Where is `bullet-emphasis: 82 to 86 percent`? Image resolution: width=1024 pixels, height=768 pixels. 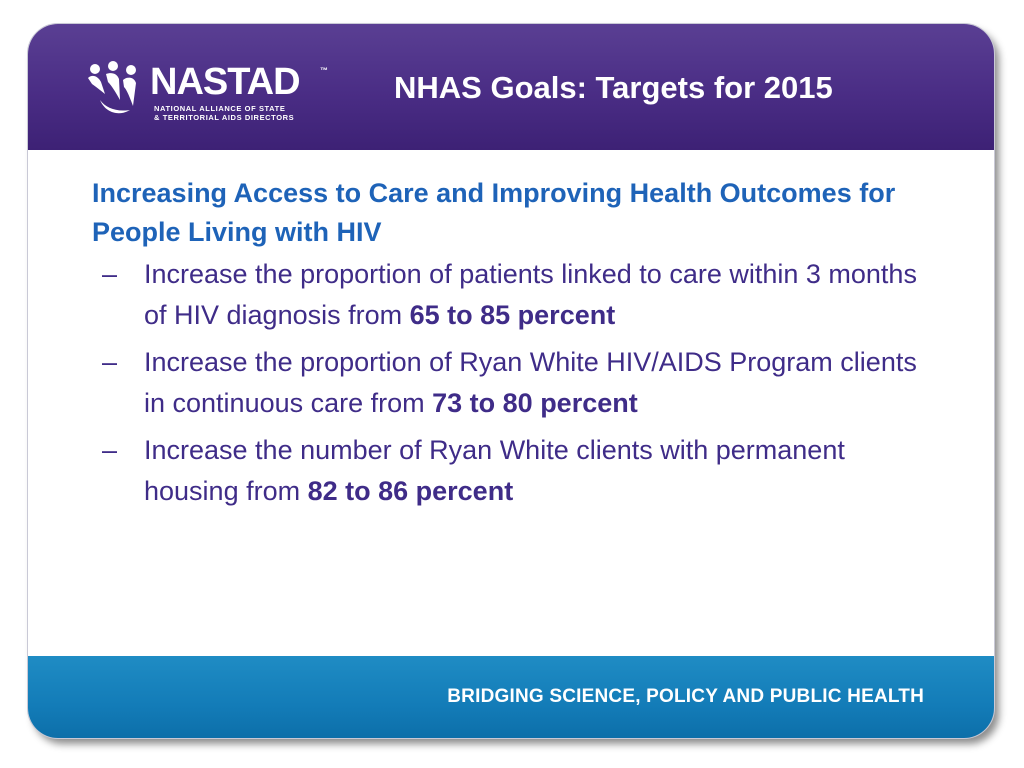 bullet-emphasis: 82 to 86 percent is located at coordinates (410, 491).